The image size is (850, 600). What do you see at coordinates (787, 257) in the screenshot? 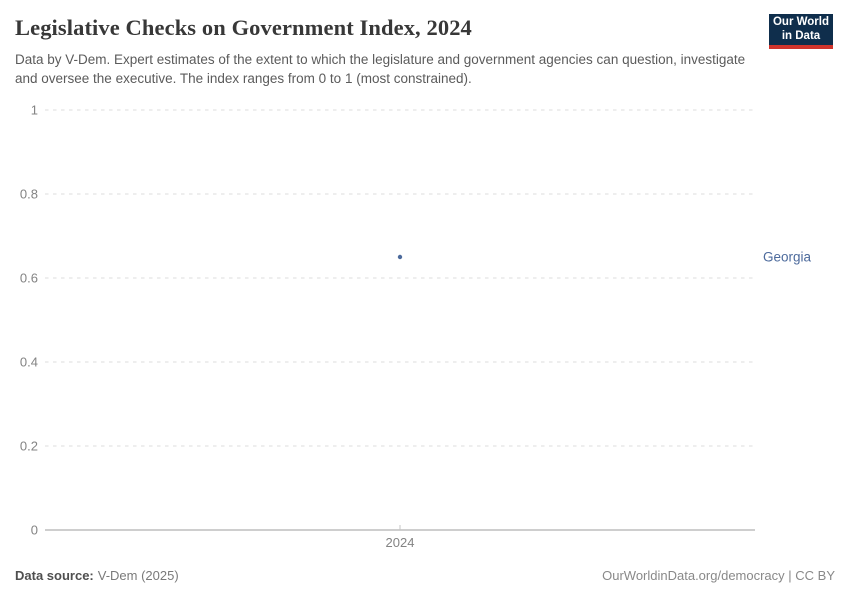
I see `entity-label: Georgia` at bounding box center [787, 257].